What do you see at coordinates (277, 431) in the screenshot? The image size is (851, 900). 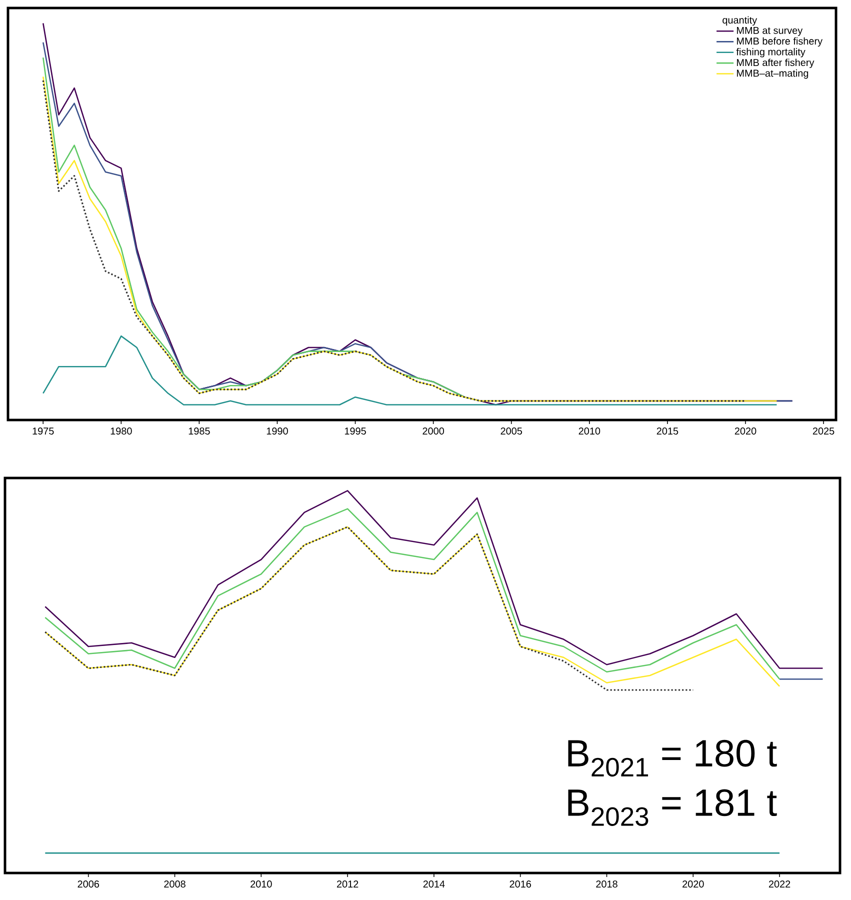 I see `x-tick-label: 1990` at bounding box center [277, 431].